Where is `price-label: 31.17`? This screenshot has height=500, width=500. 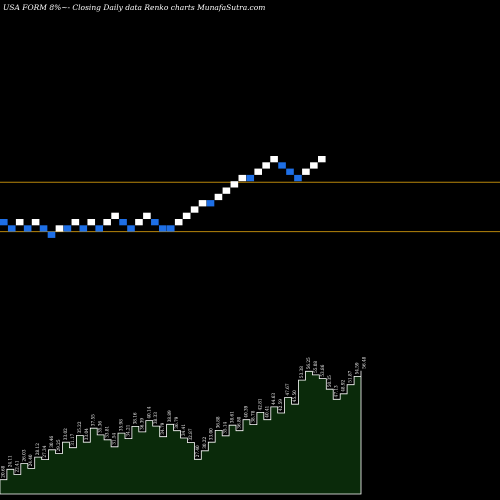 price-label: 31.17 is located at coordinates (72, 439).